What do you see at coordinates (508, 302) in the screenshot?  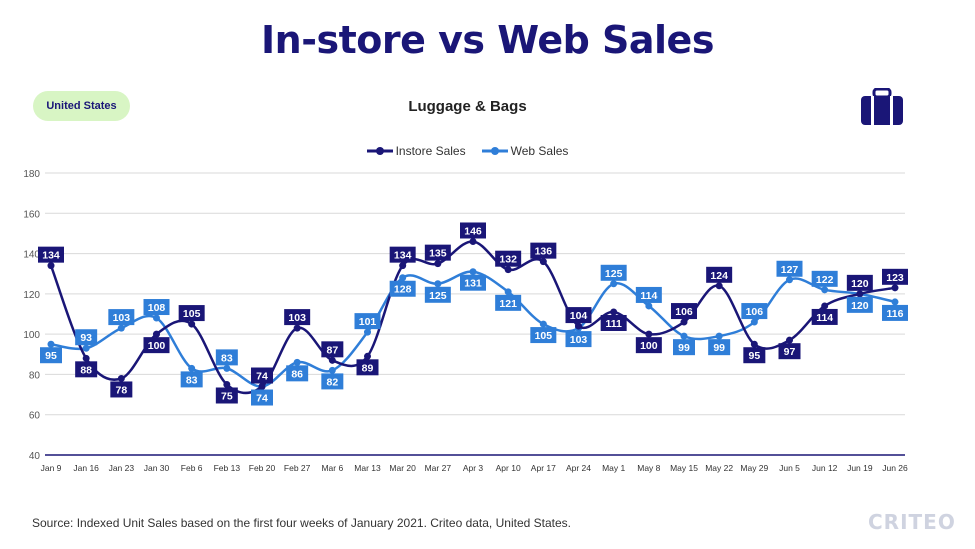 I see `data-label-web: 121` at bounding box center [508, 302].